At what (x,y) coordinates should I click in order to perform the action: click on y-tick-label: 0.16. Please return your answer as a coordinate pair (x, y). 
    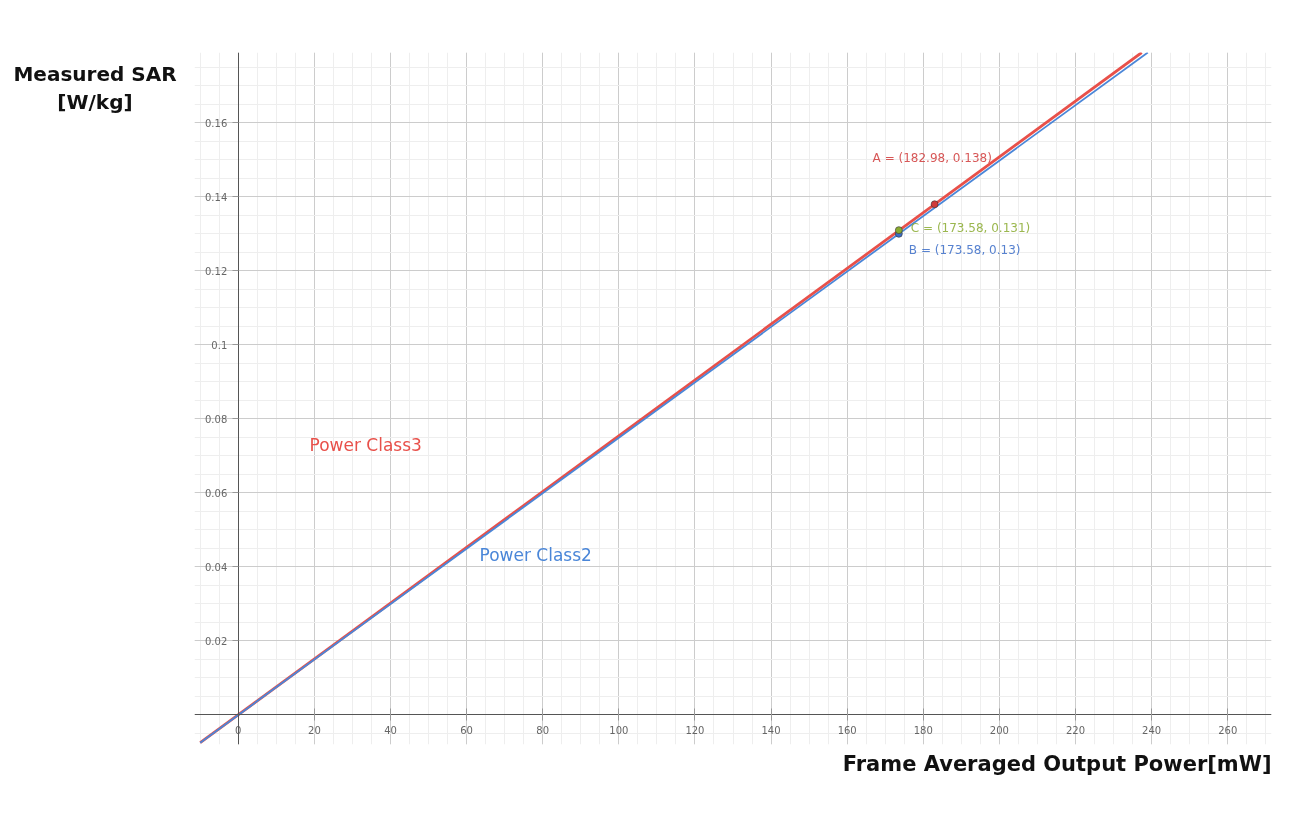
    Looking at the image, I should click on (216, 123).